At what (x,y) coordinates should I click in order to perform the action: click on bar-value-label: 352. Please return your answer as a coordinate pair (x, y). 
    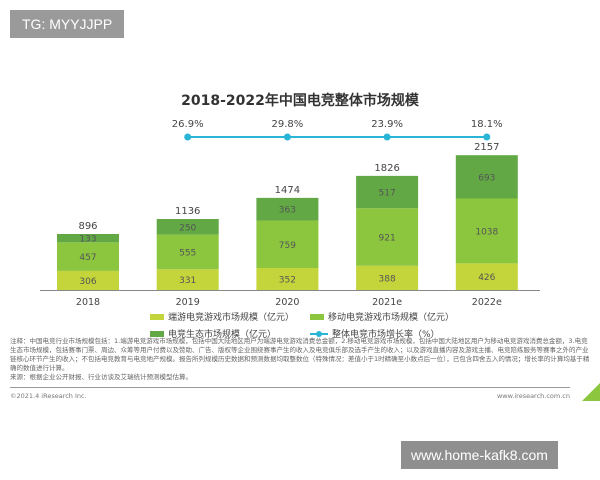
    Looking at the image, I should click on (287, 281).